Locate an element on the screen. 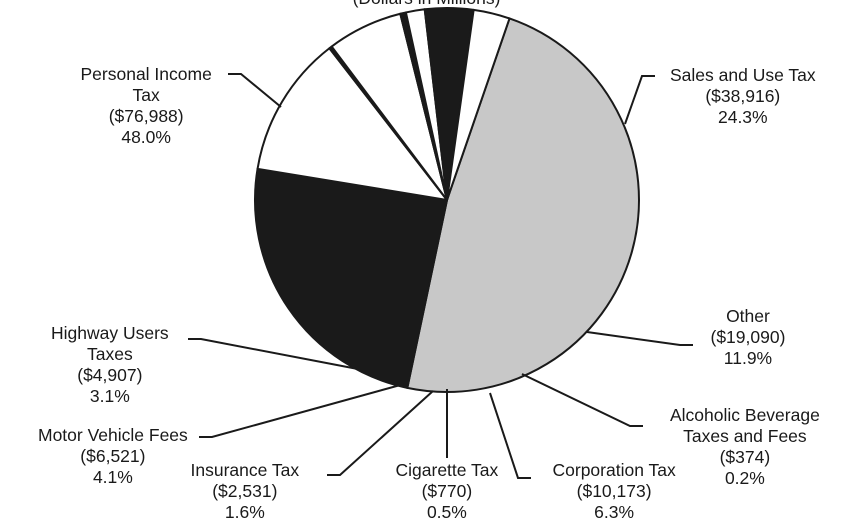 The height and width of the screenshot is (529, 853). slice-amount: ($2,531) is located at coordinates (245, 491).